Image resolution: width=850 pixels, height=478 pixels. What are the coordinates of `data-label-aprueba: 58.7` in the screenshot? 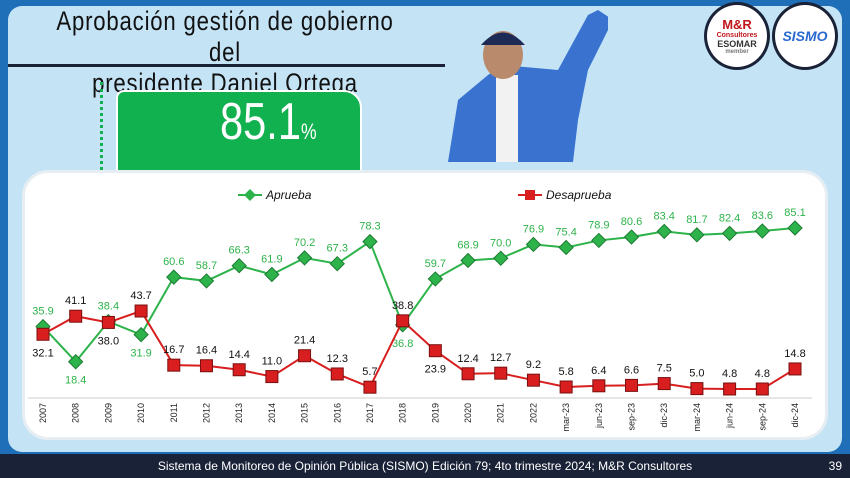 It's located at (206, 266).